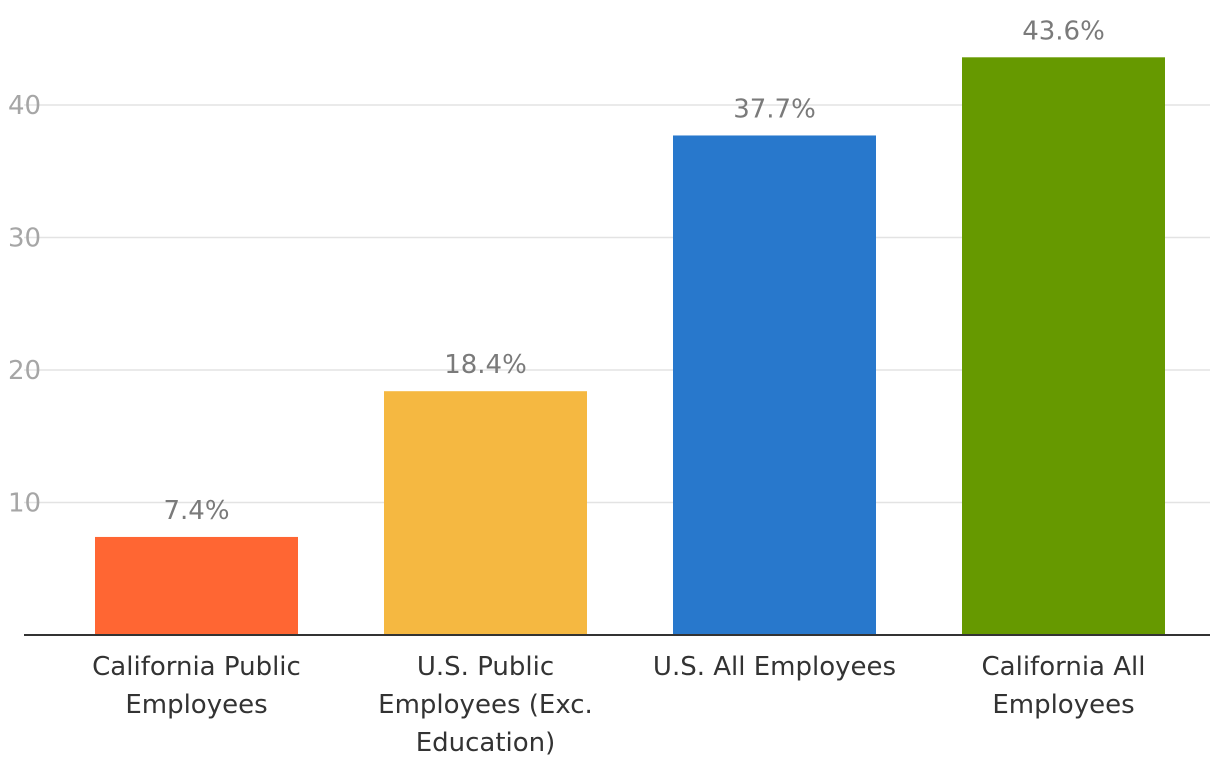 This screenshot has height=778, width=1220. I want to click on data-label: 37.7%, so click(774, 109).